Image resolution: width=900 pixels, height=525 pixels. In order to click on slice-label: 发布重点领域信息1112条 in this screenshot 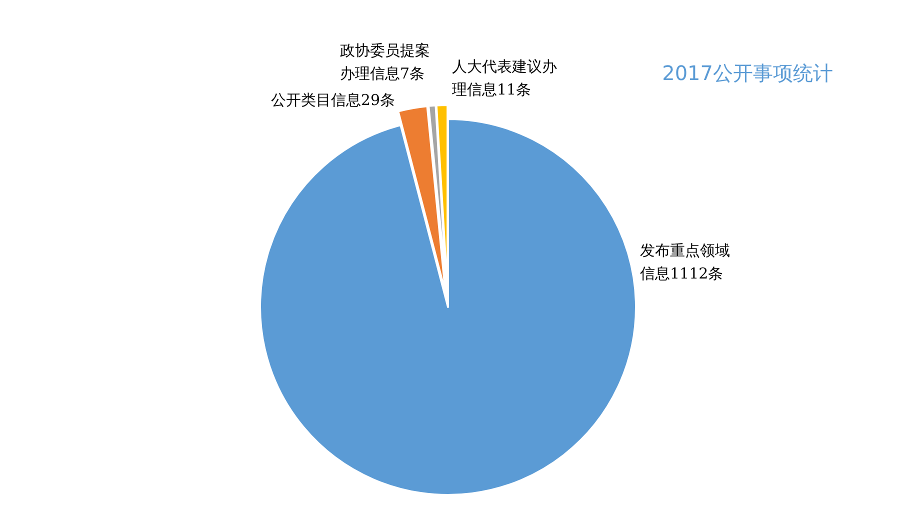, I will do `click(685, 262)`.